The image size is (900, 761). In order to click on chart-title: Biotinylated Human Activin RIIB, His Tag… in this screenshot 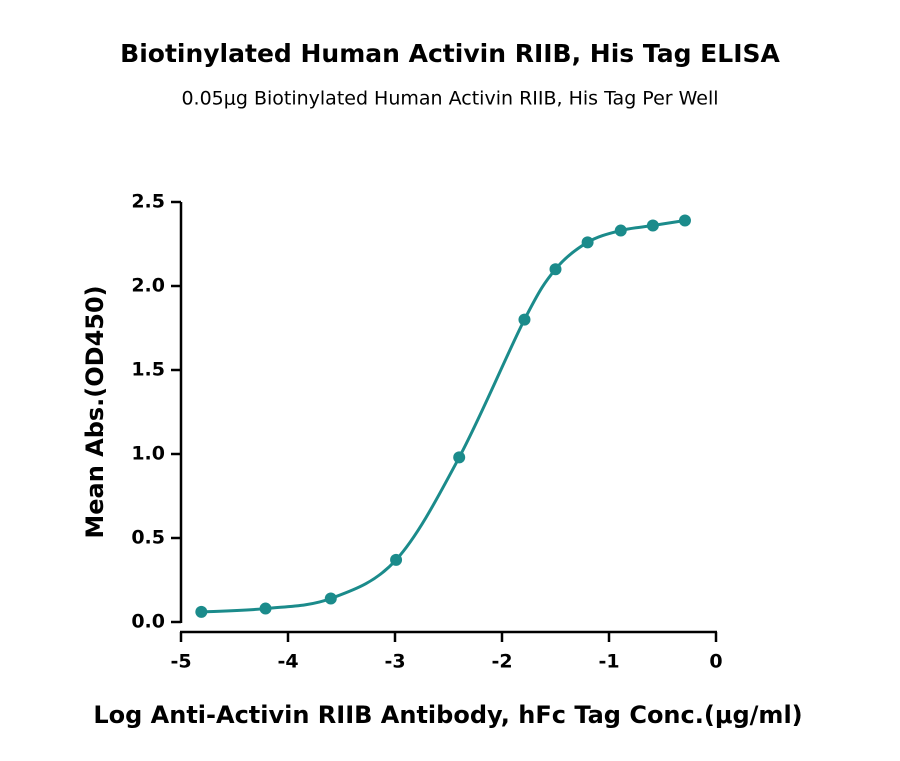, I will do `click(450, 53)`.